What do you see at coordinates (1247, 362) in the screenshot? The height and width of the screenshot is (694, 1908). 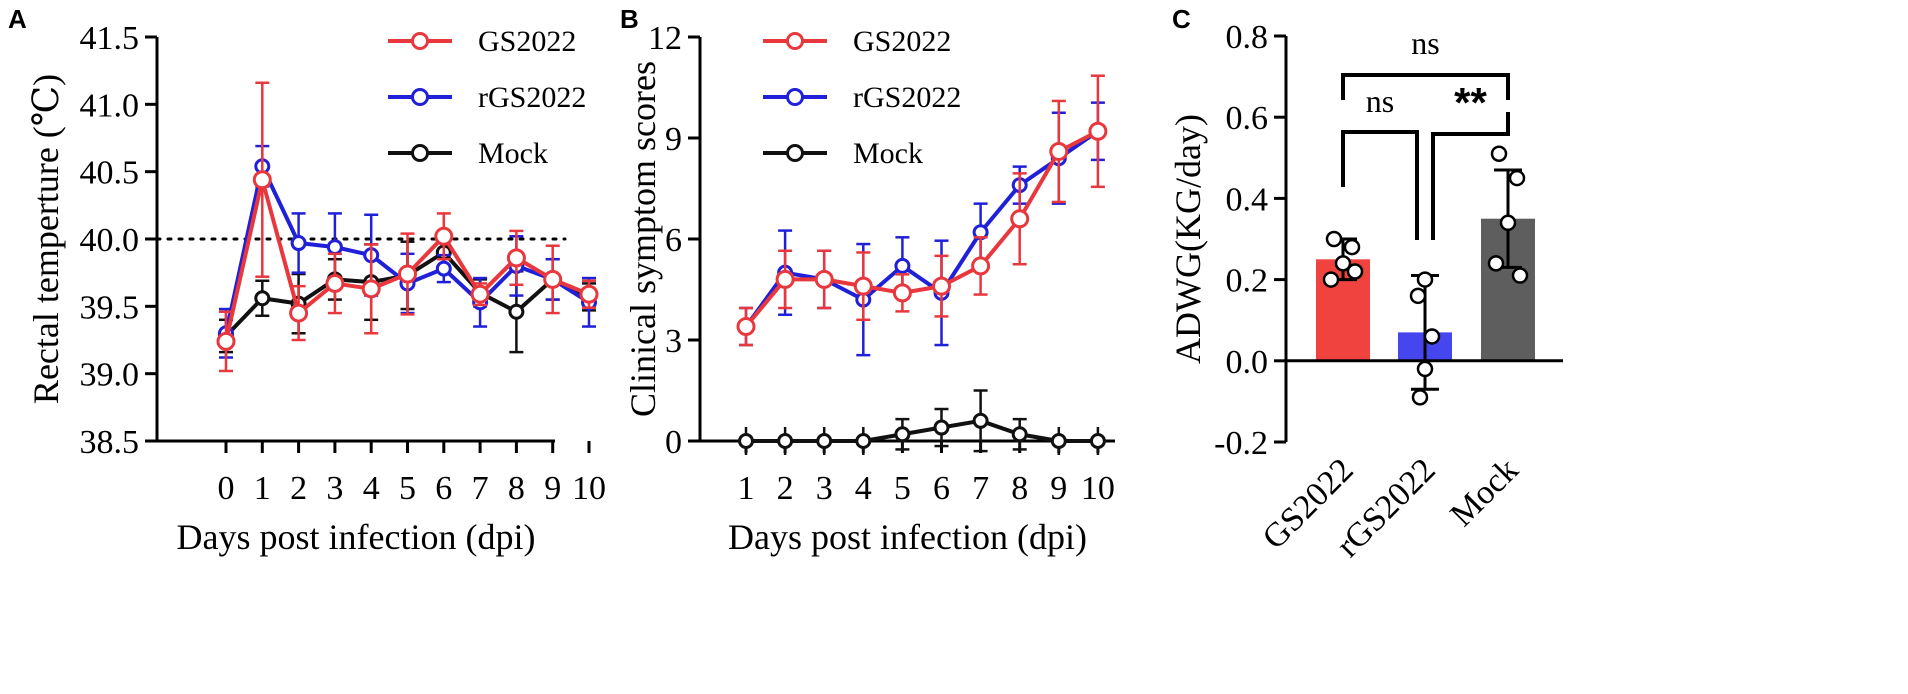 I see `panel-c-y-tick-label: 0.0` at bounding box center [1247, 362].